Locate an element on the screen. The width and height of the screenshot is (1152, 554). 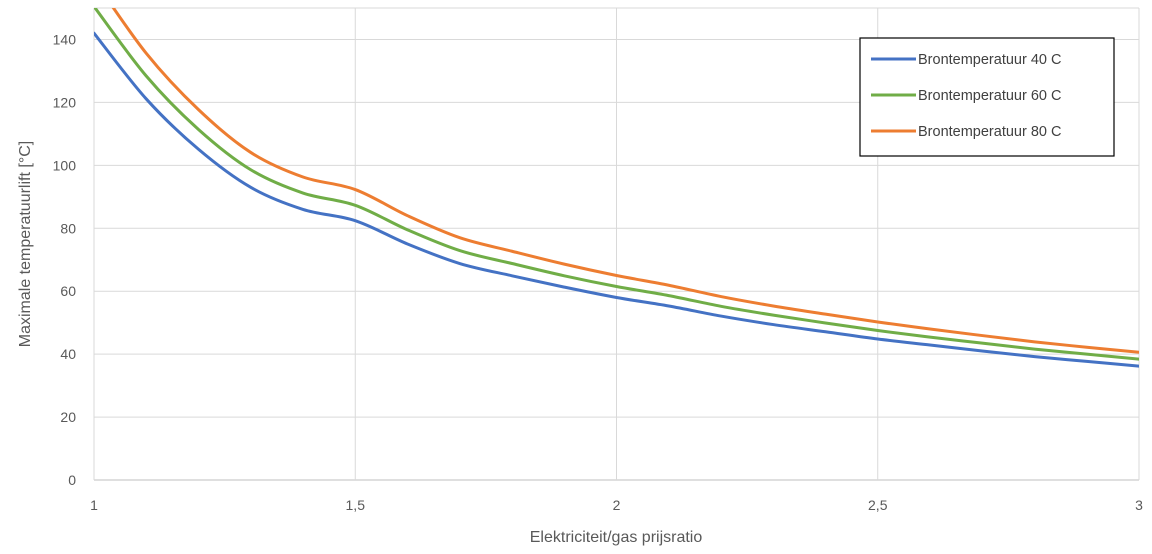
y-tick-label: 100 is located at coordinates (65, 165).